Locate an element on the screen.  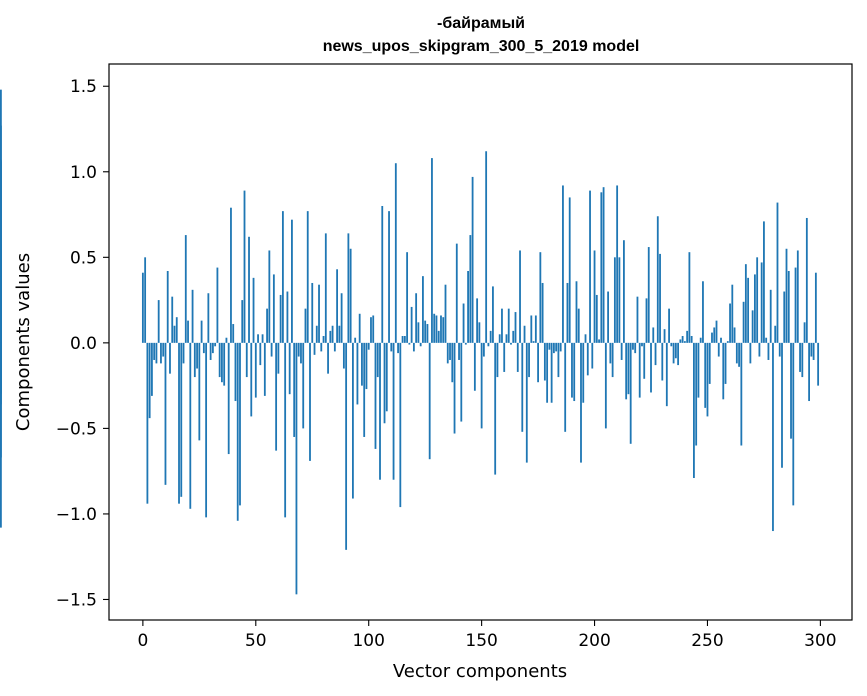
y-tick-label: 1.5 is located at coordinates (83, 87).